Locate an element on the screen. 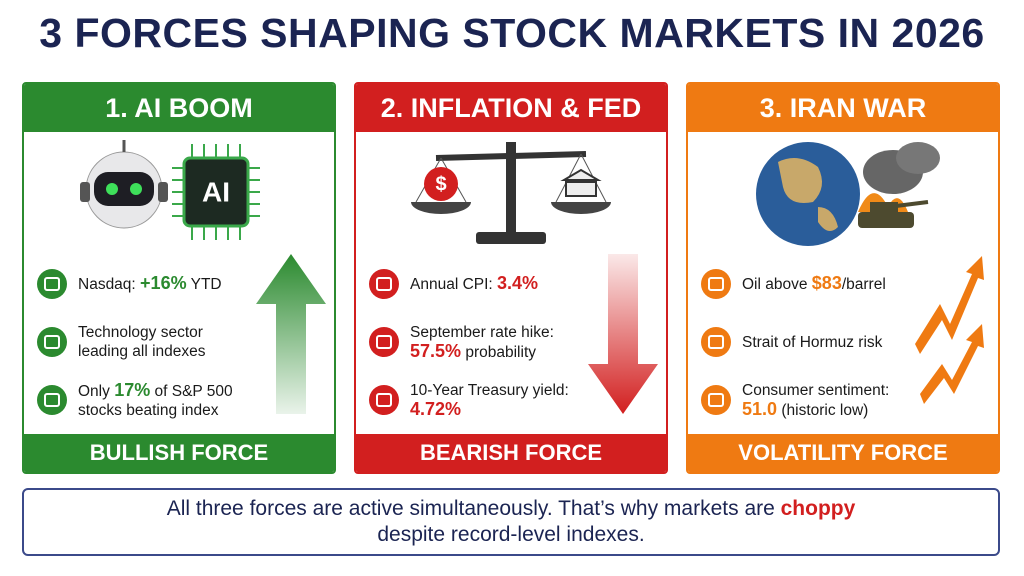 This screenshot has height=576, width=1024. ai-illustration: AI is located at coordinates (170, 190).